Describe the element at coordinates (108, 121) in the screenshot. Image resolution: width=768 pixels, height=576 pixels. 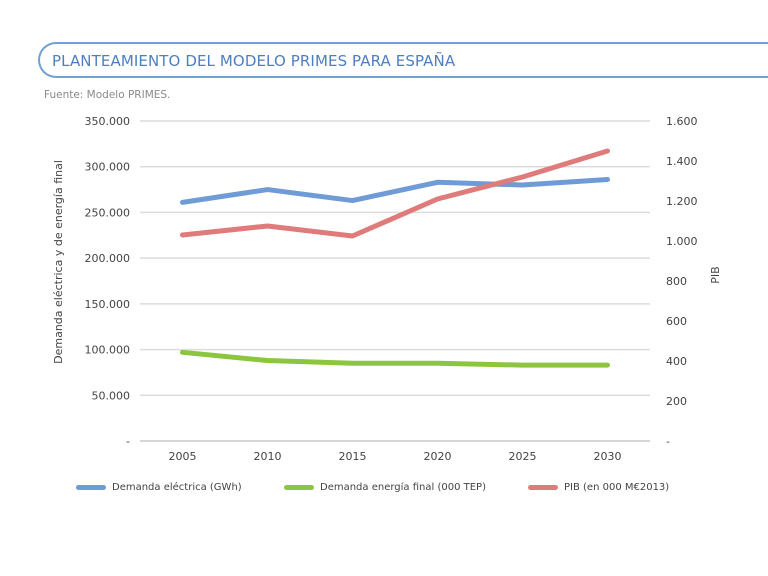
I see `y-tick-label: 350.000` at that location.